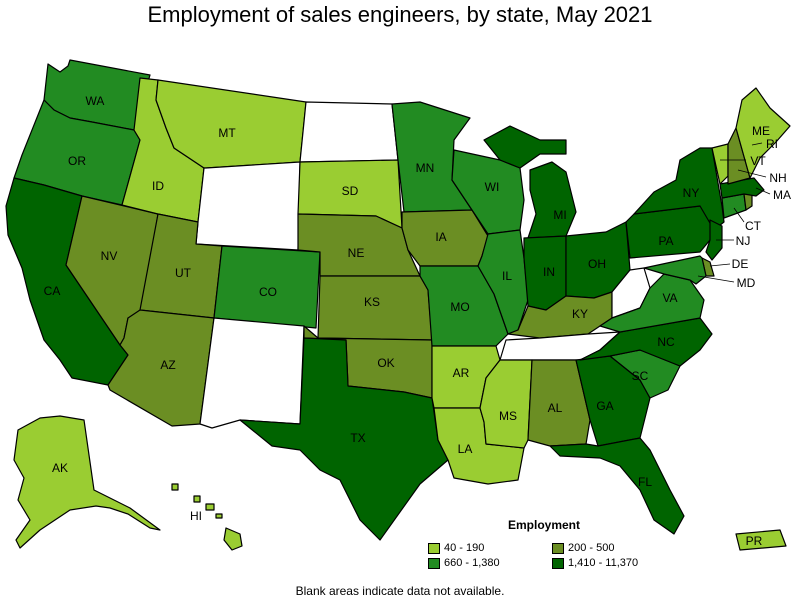  What do you see at coordinates (507, 276) in the screenshot?
I see `label-il: IL` at bounding box center [507, 276].